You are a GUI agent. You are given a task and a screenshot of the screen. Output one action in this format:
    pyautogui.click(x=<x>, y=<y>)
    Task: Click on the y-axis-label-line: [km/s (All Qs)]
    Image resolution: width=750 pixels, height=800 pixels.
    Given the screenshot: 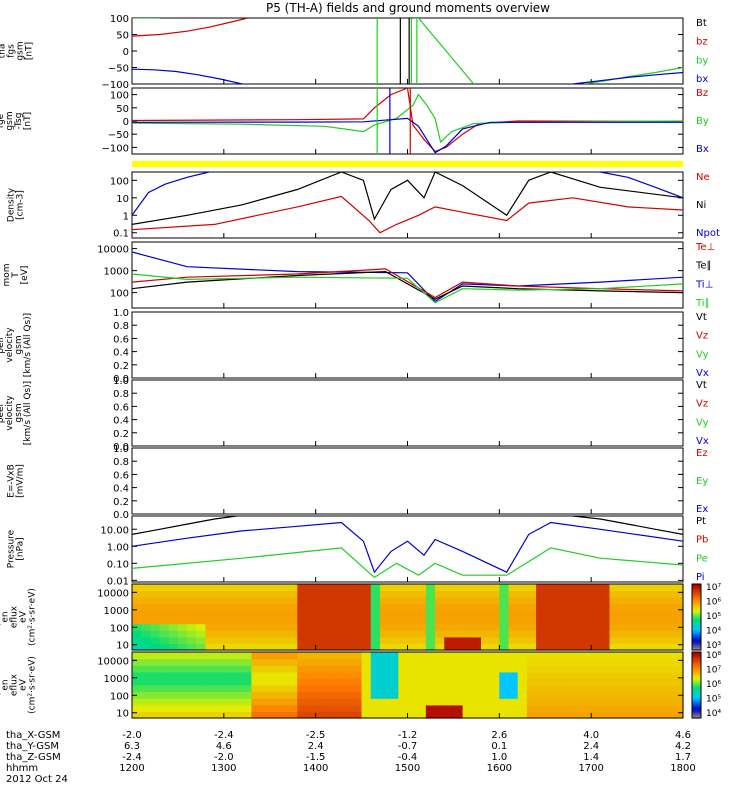 What is the action you would take?
    pyautogui.click(x=28, y=345)
    